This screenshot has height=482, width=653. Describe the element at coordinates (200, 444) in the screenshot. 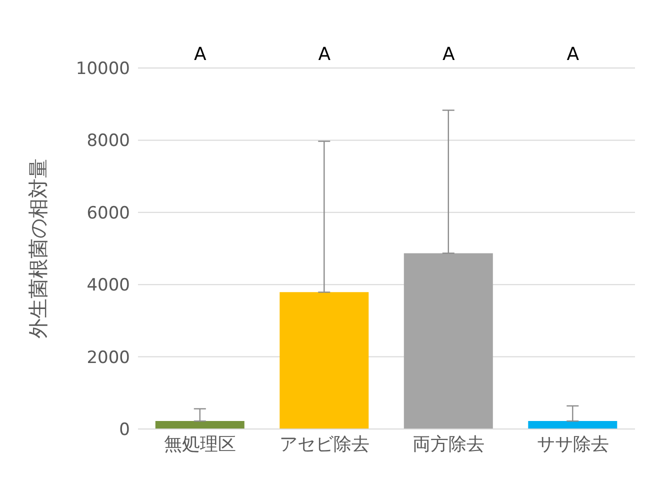

I see `x-tick-label: 無処理区` at that location.